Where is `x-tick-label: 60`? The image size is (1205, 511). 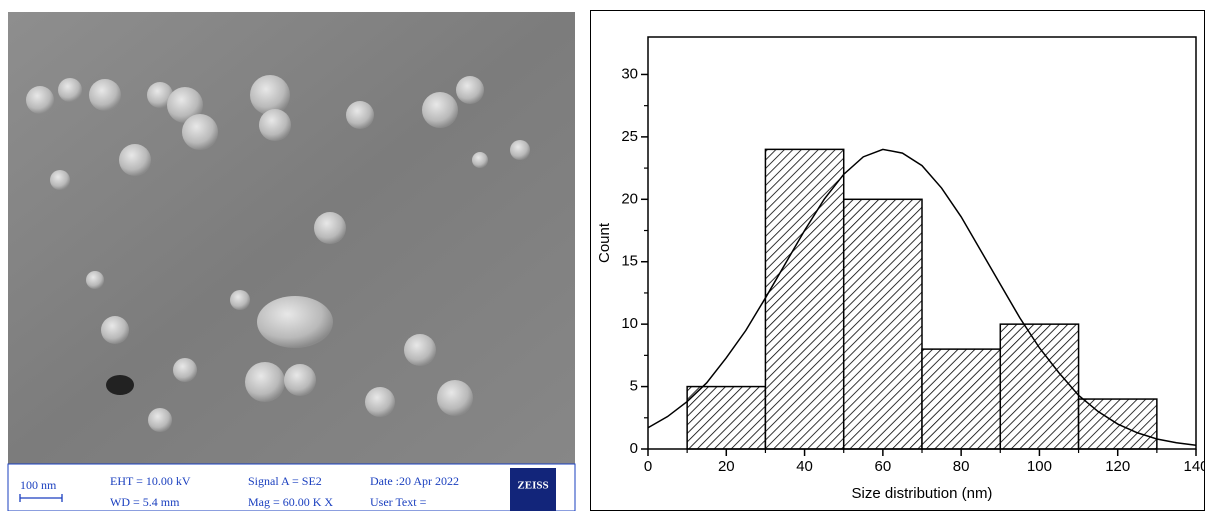
x-tick-label: 60 is located at coordinates (883, 466).